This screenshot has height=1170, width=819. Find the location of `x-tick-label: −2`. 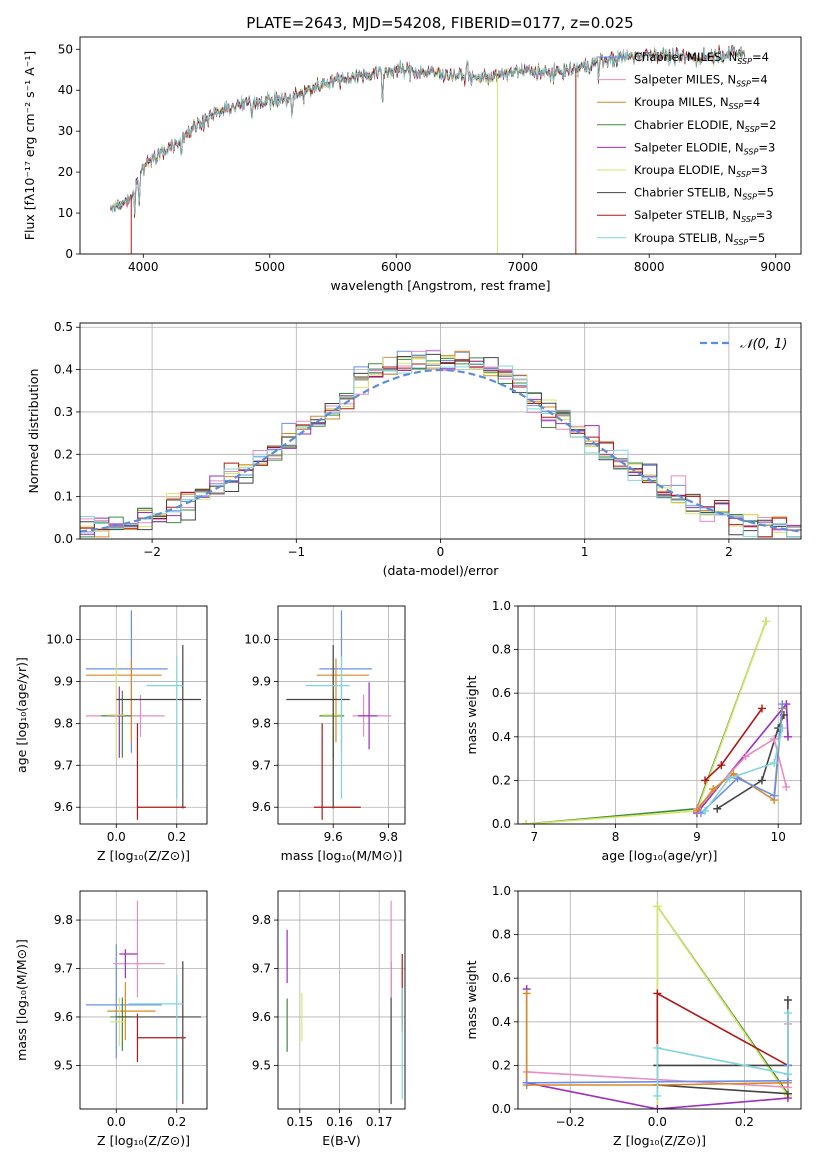

x-tick-label: −2 is located at coordinates (152, 552).